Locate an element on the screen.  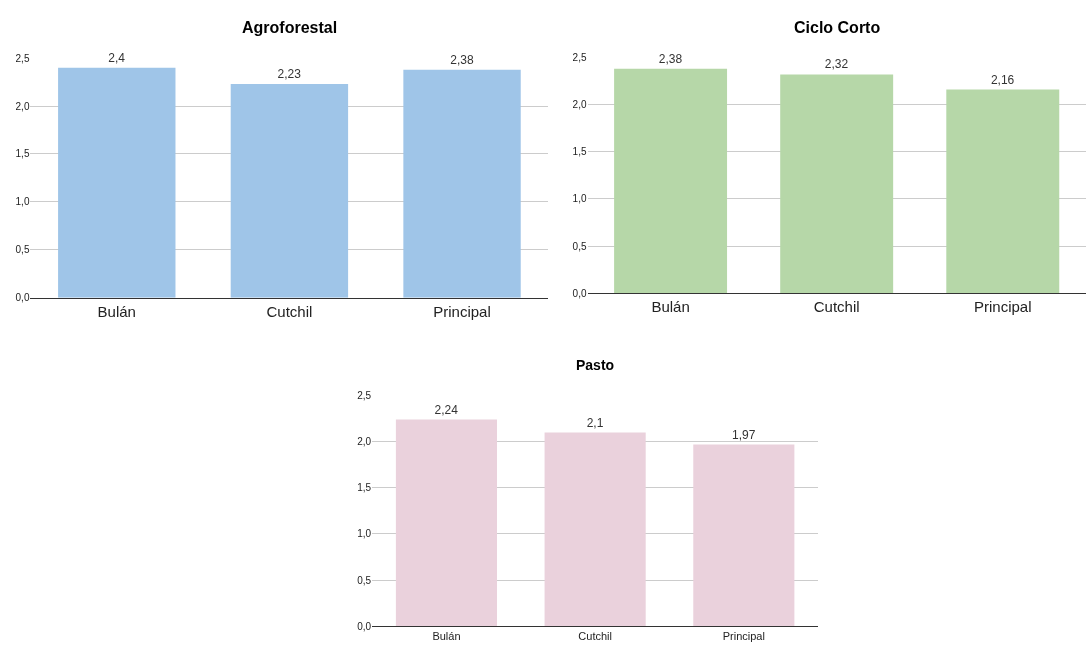
chart-title: Ciclo Corto is located at coordinates (837, 27).